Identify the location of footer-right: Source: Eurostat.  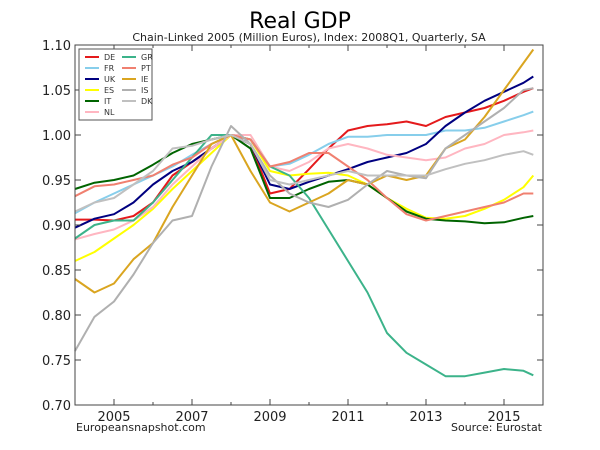
(497, 427).